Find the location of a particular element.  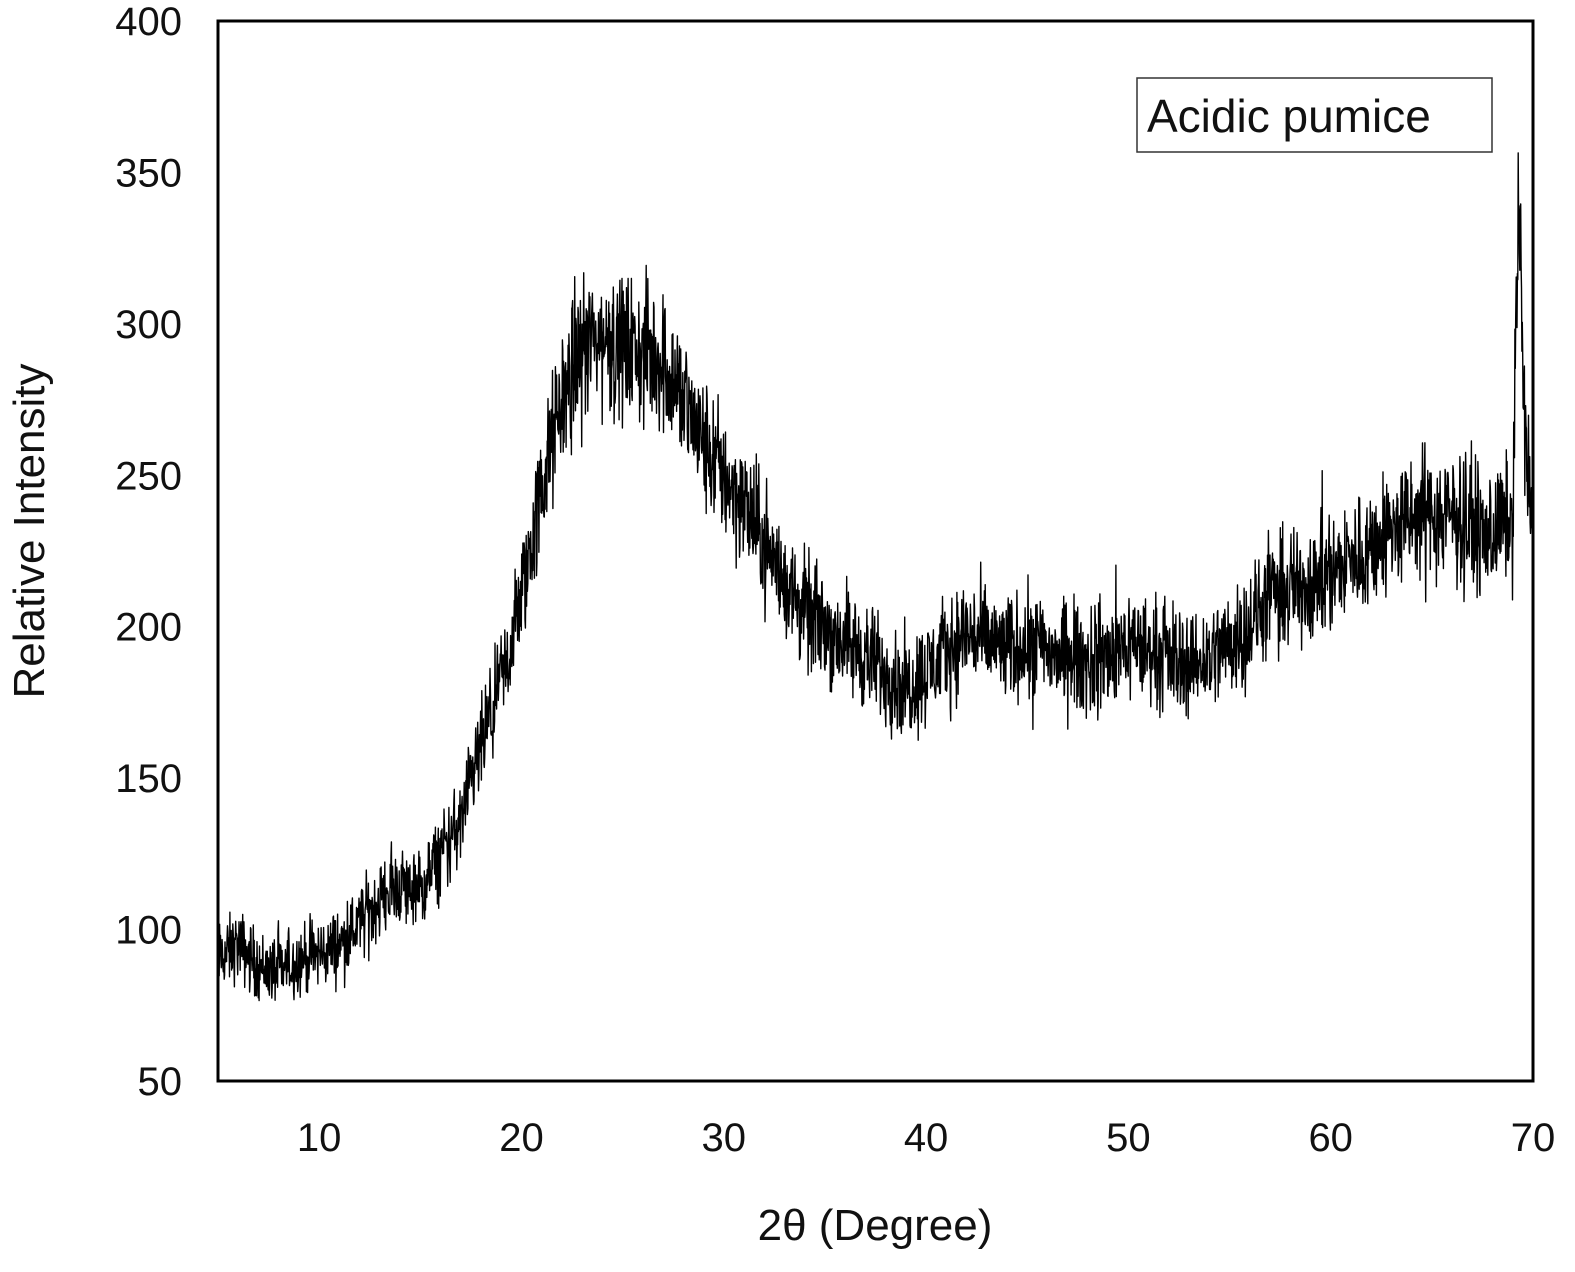

legend-entry-acidic-pumice: Acidic pumice is located at coordinates (1289, 116).